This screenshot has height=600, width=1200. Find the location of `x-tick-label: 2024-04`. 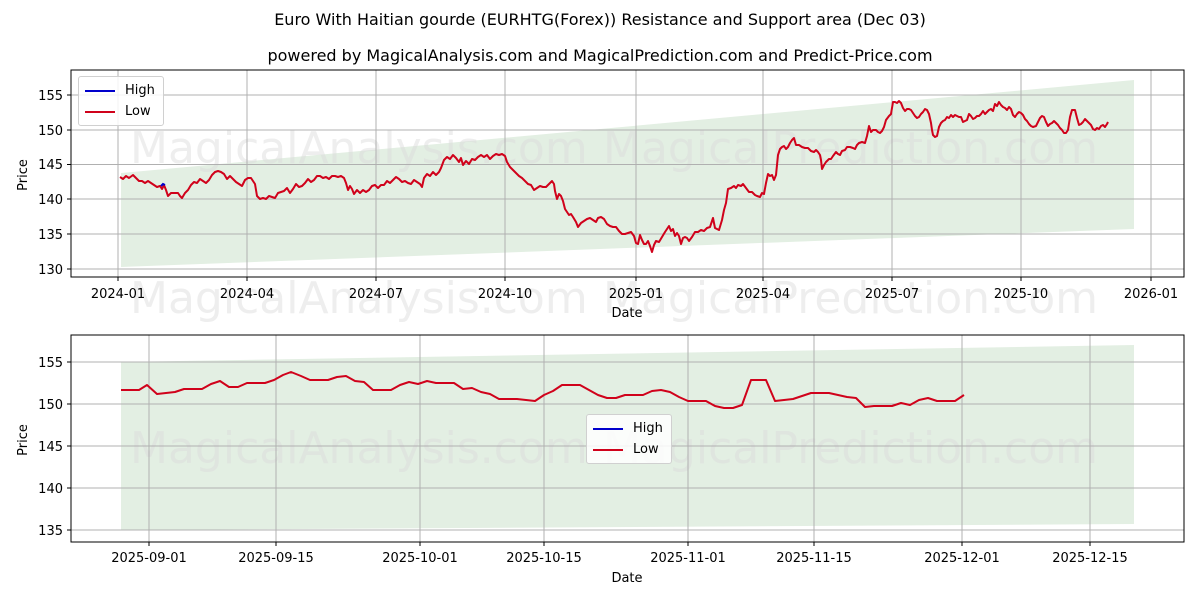

x-tick-label: 2024-04 is located at coordinates (247, 294).